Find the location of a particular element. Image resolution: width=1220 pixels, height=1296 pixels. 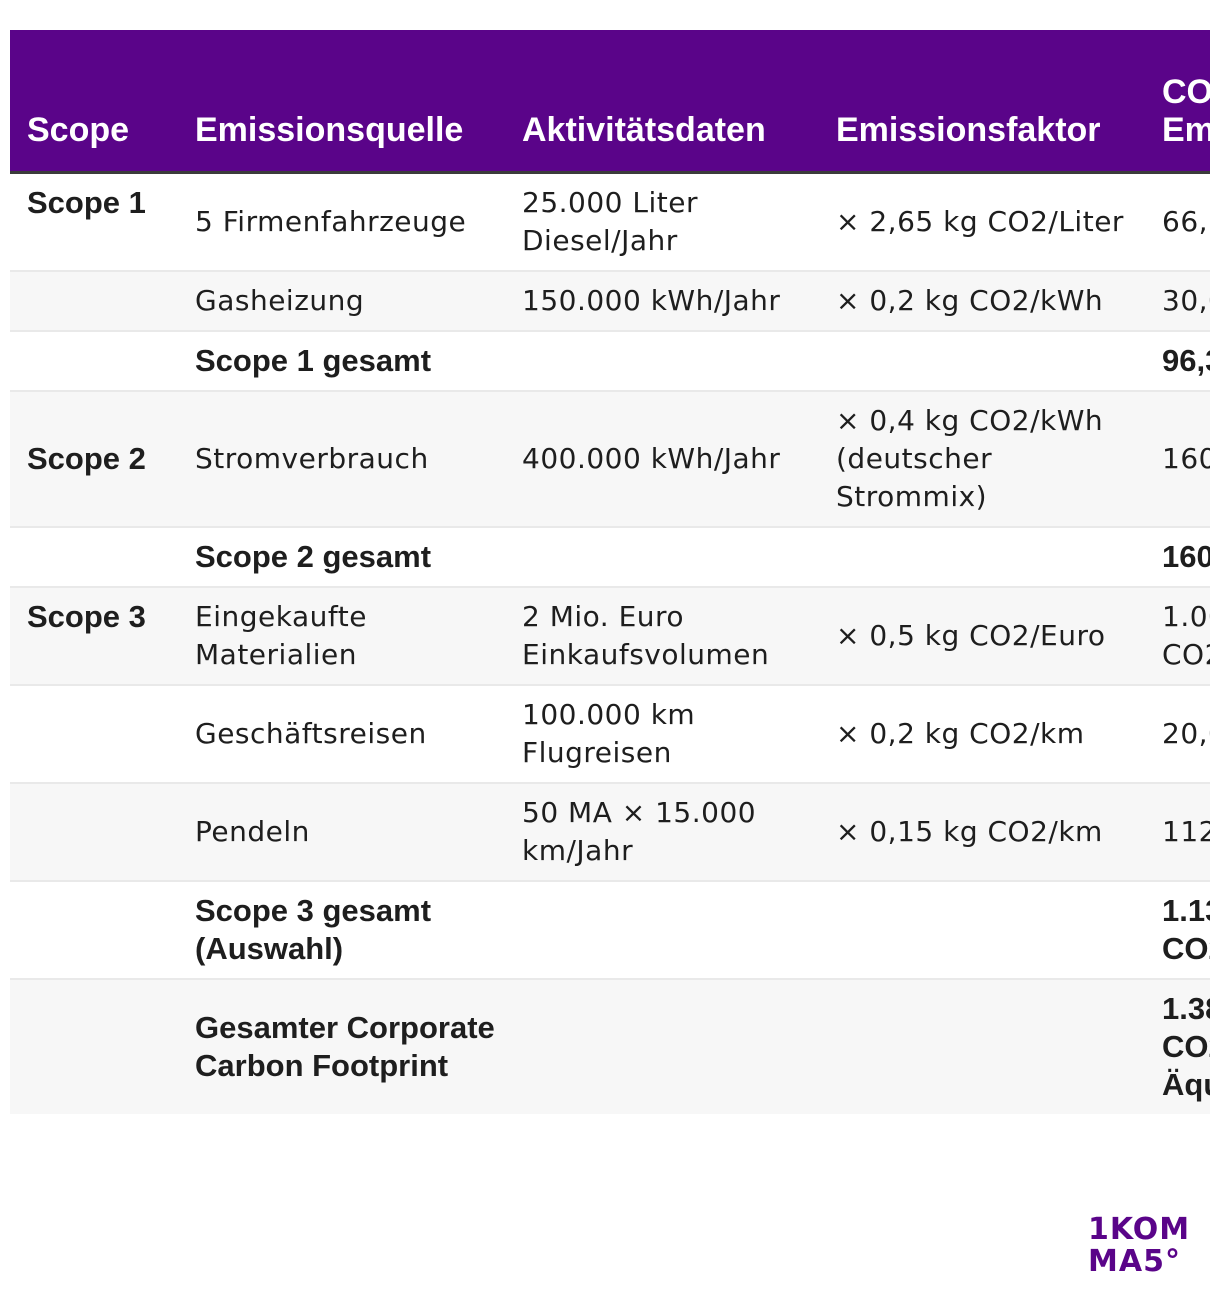

cell-source: Eingekaufte Materialien is located at coordinates (341, 636).